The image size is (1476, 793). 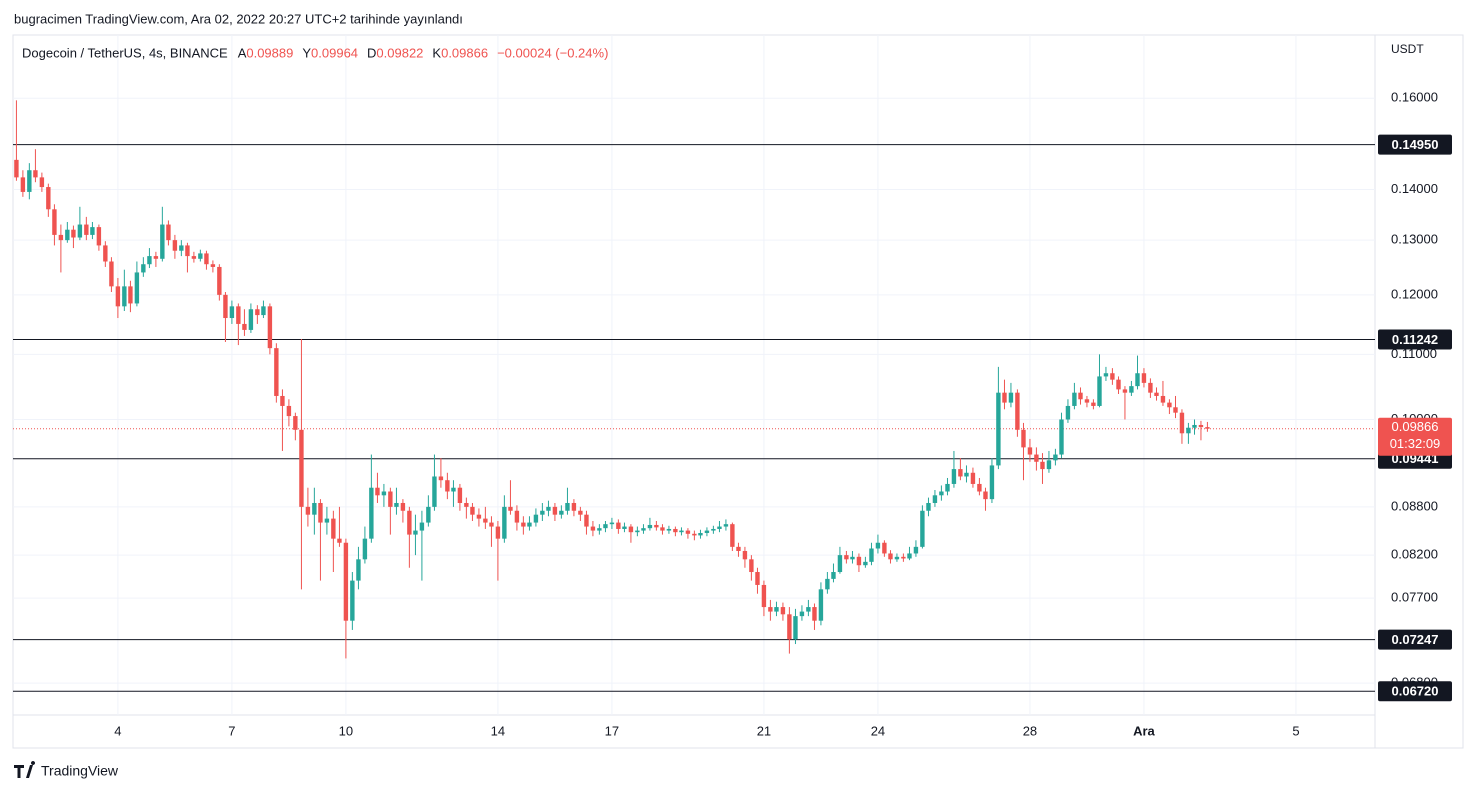 I want to click on price-countdown: 01:32:09, so click(x=1415, y=443).